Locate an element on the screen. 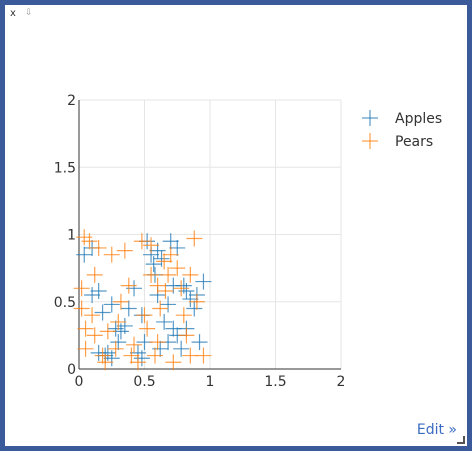 The width and height of the screenshot is (472, 451). x-tick-label: 2 is located at coordinates (341, 382).